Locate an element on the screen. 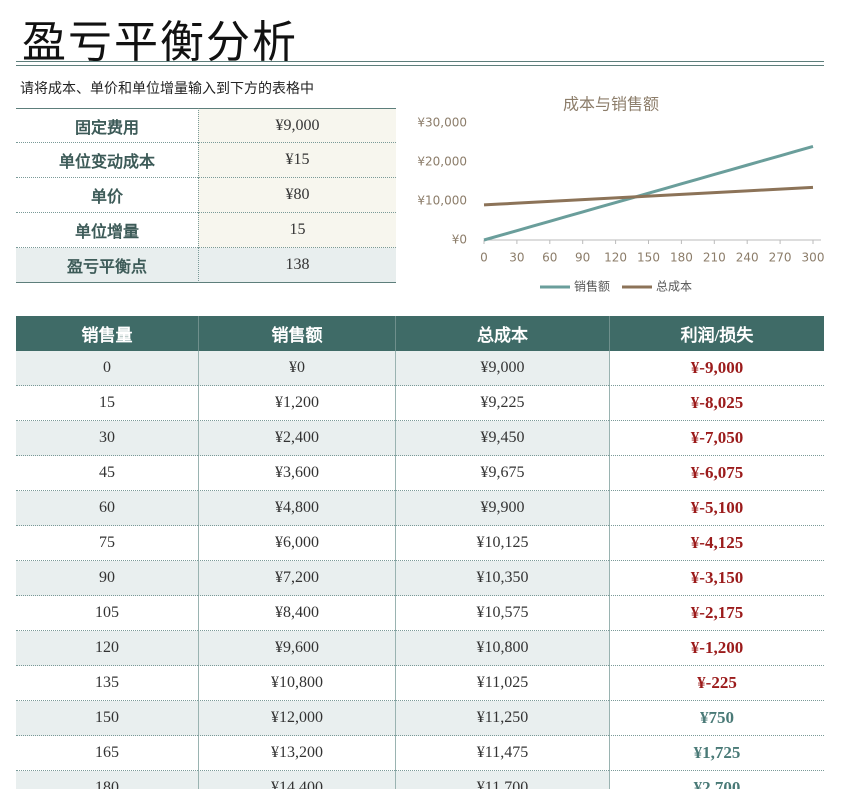 The image size is (841, 789). table-cell: 30 is located at coordinates (107, 438).